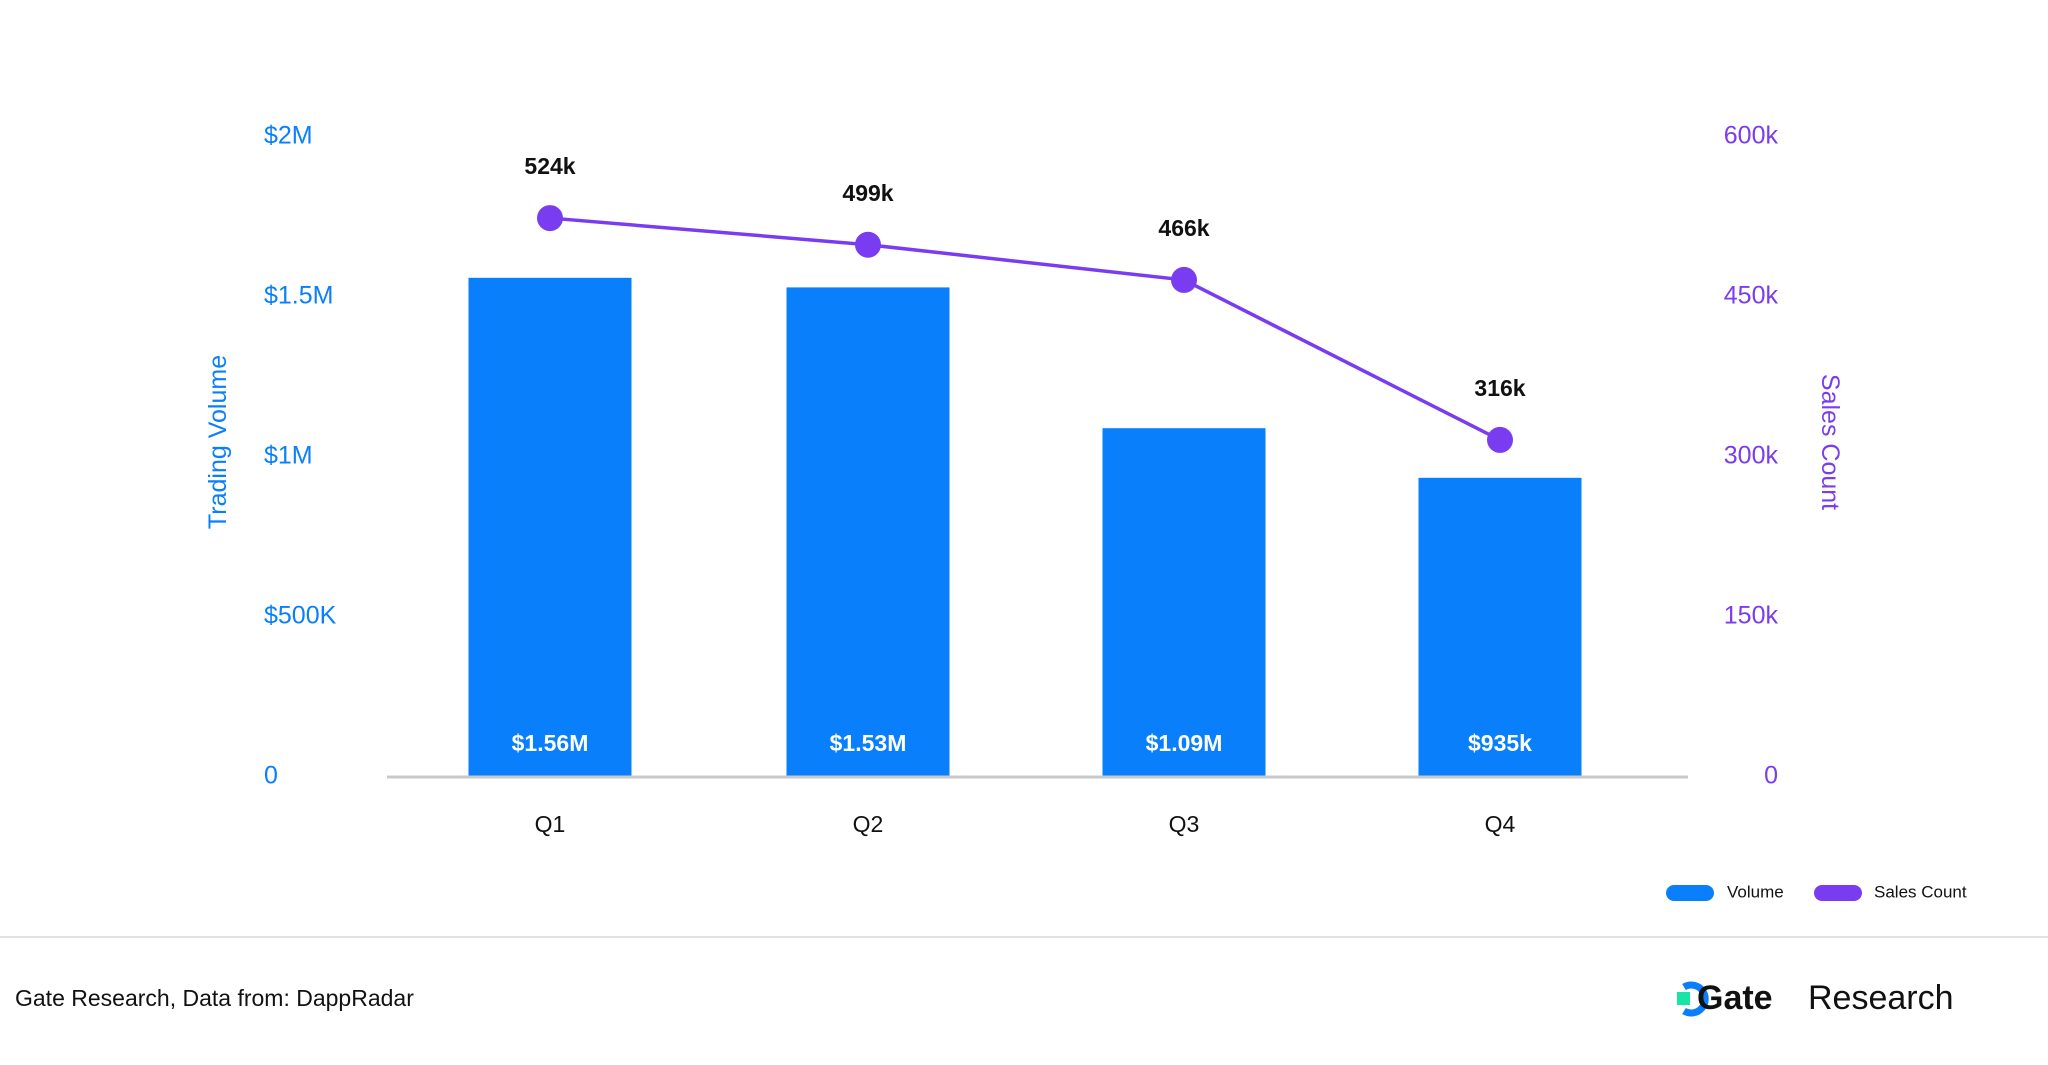 This screenshot has height=1065, width=2048. Describe the element at coordinates (867, 193) in the screenshot. I see `sales-count-value-label: 499k` at that location.